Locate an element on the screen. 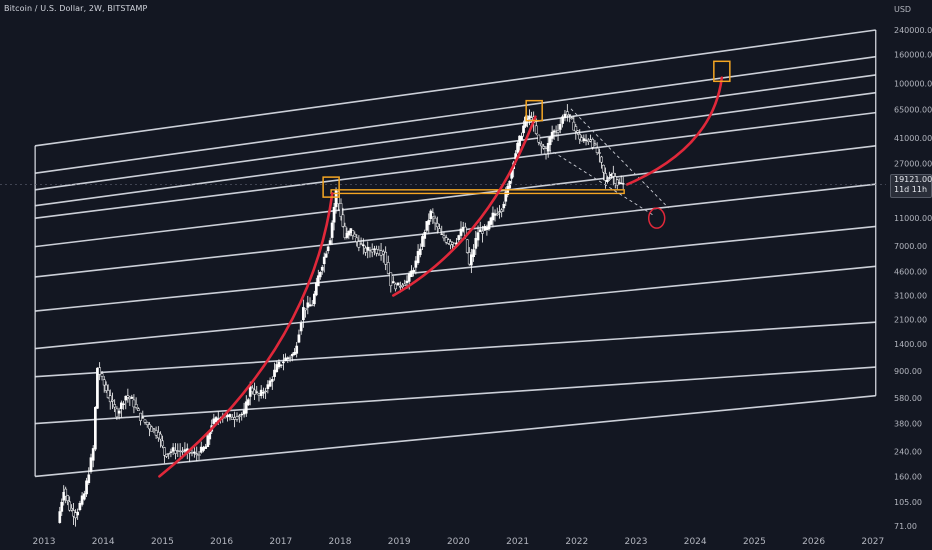  x-axis-tick-label: 2016 is located at coordinates (221, 542).